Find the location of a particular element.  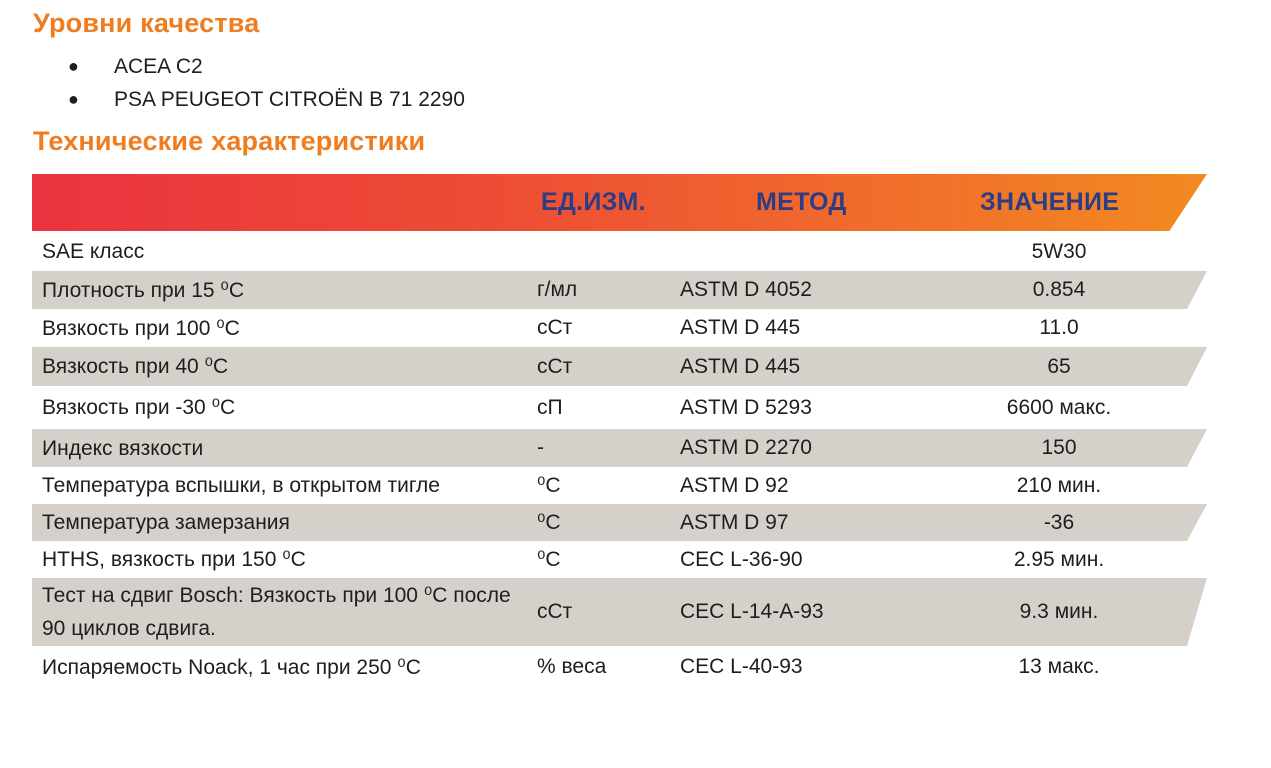

cell-method: CEC L-36-90 is located at coordinates (741, 559).